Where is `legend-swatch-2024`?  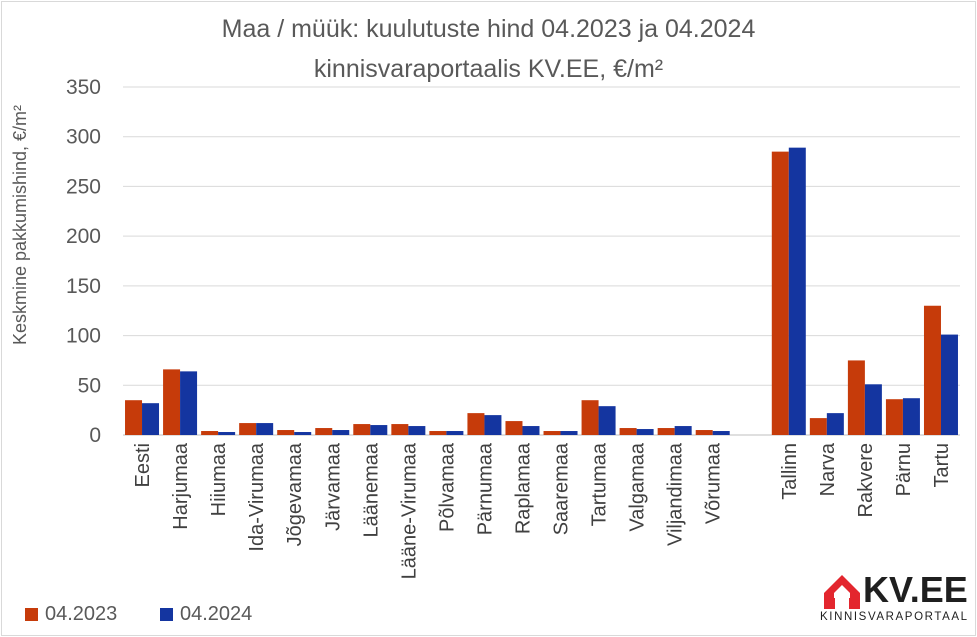 legend-swatch-2024 is located at coordinates (166, 614).